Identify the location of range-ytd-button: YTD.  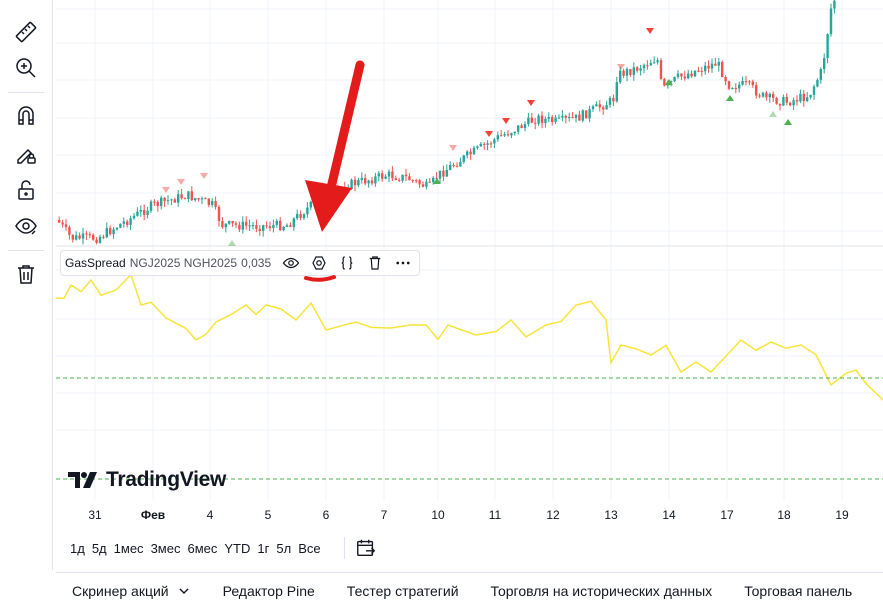
(237, 548).